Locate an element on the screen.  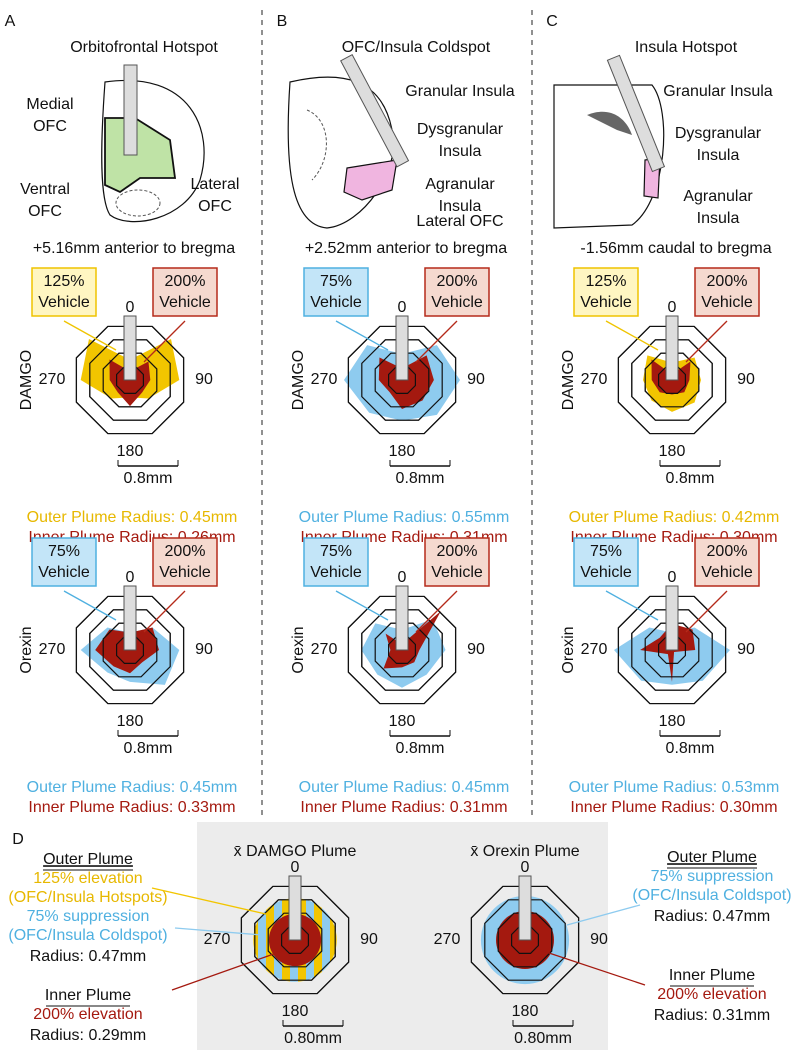
legend-heading: Outer Plume is located at coordinates (88, 859).